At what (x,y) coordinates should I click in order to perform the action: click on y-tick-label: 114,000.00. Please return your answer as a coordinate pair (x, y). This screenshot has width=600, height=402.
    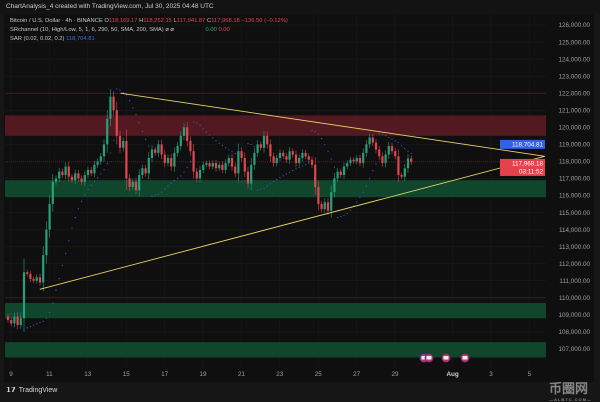
    Looking at the image, I should click on (575, 230).